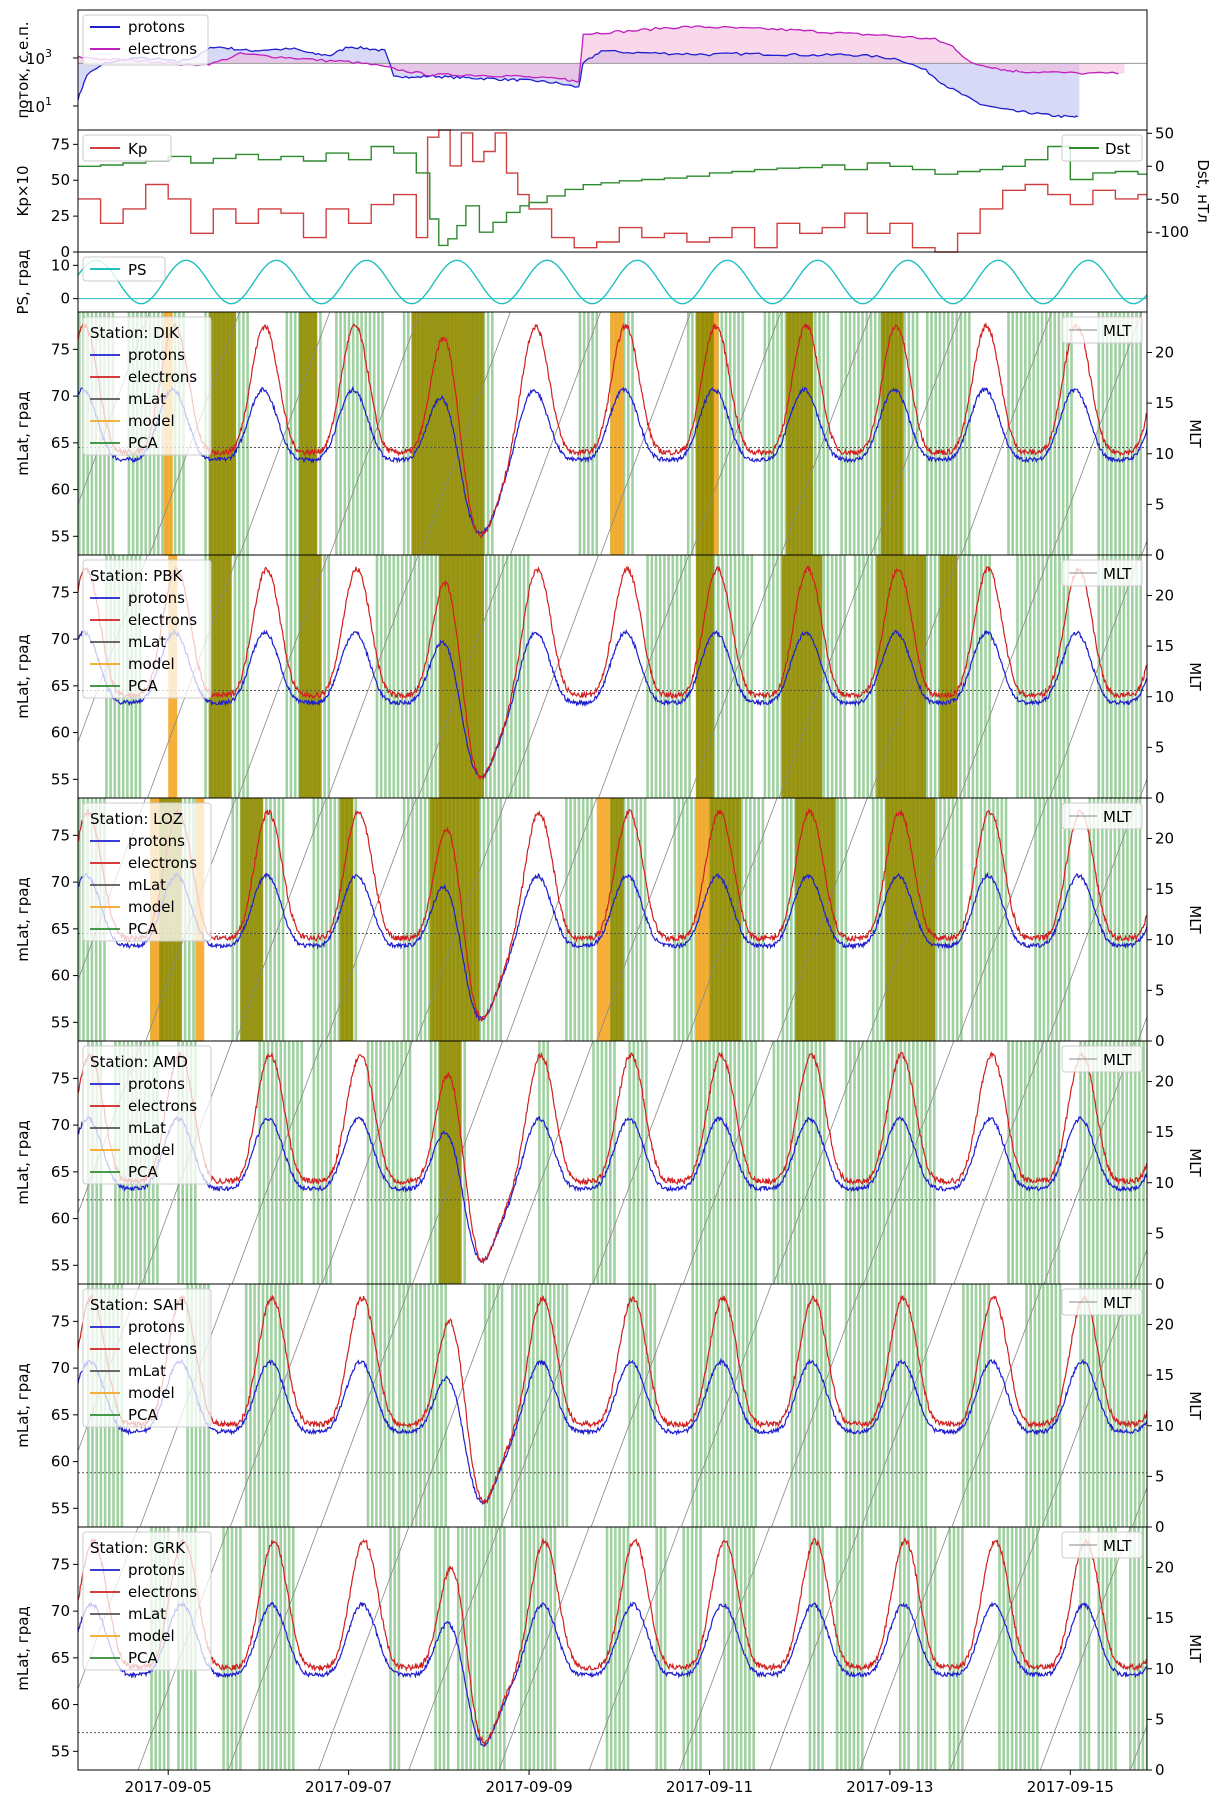 The height and width of the screenshot is (1800, 1212). I want to click on kpdst-frame, so click(612, 191).